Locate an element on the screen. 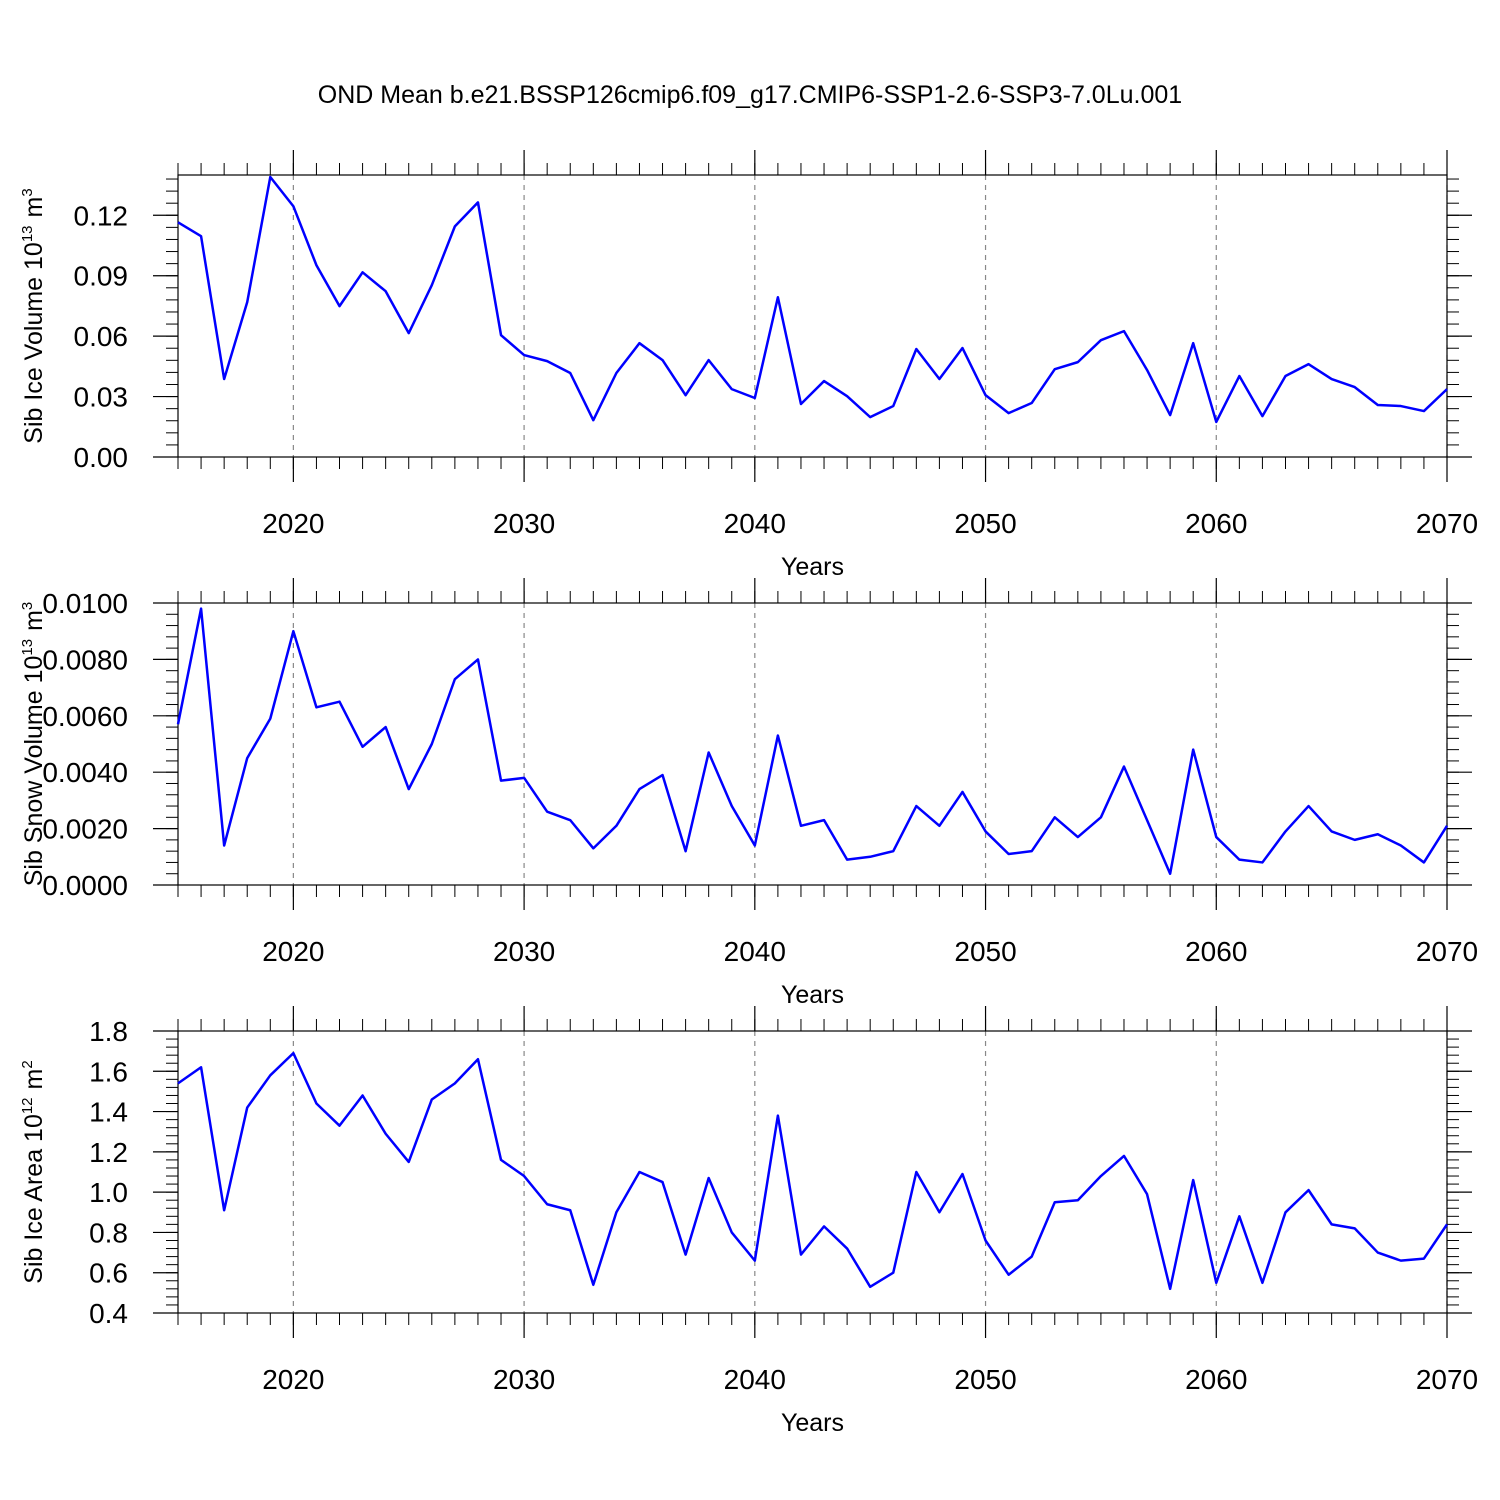 This screenshot has width=1500, height=1500. y-axis-title-part: Sib Snow Volume 10 is located at coordinates (34, 771).